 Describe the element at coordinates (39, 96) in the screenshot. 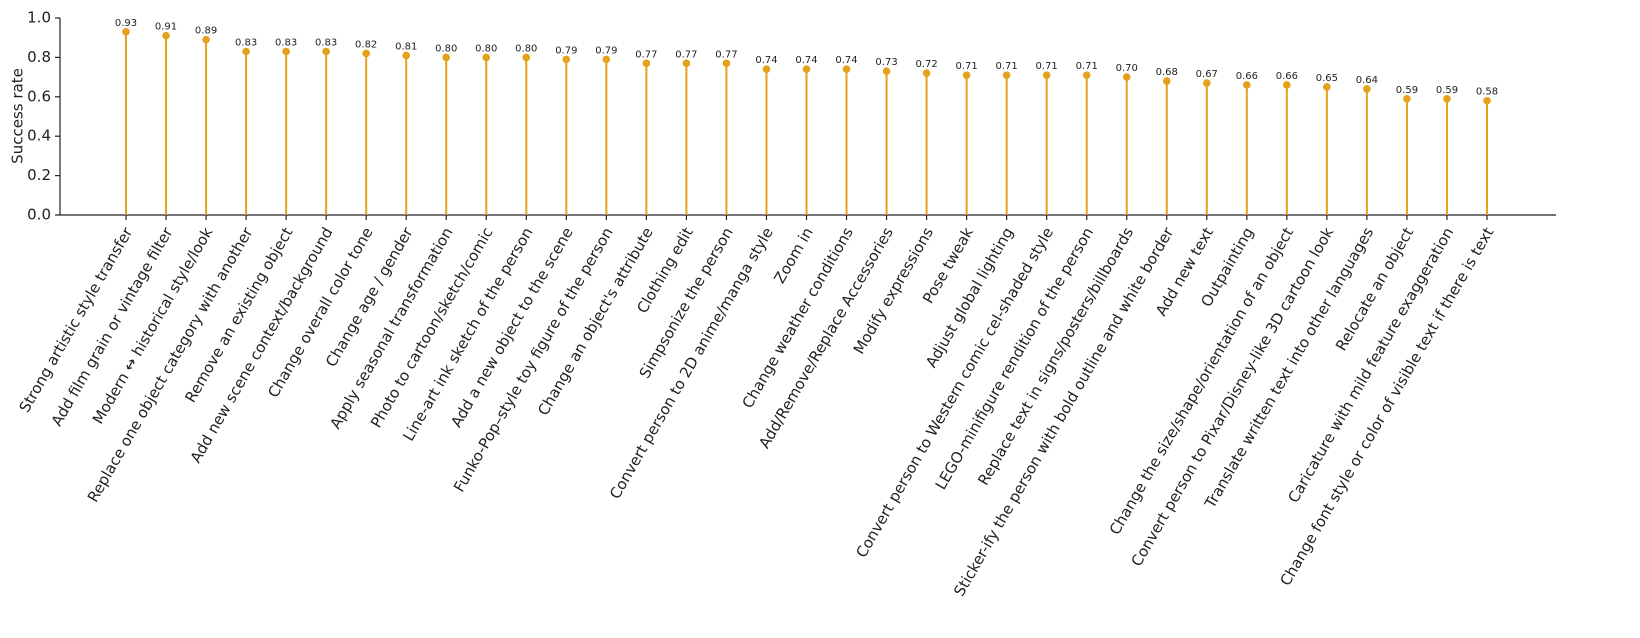

I see `y-tick-label: 0.6` at that location.